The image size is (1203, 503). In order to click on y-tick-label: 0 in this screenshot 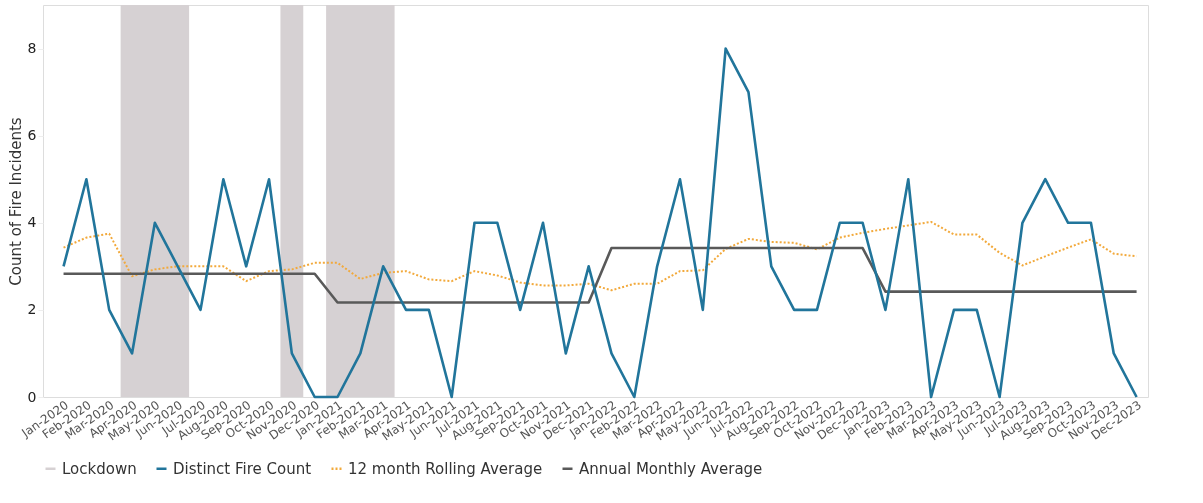, I will do `click(32, 396)`.